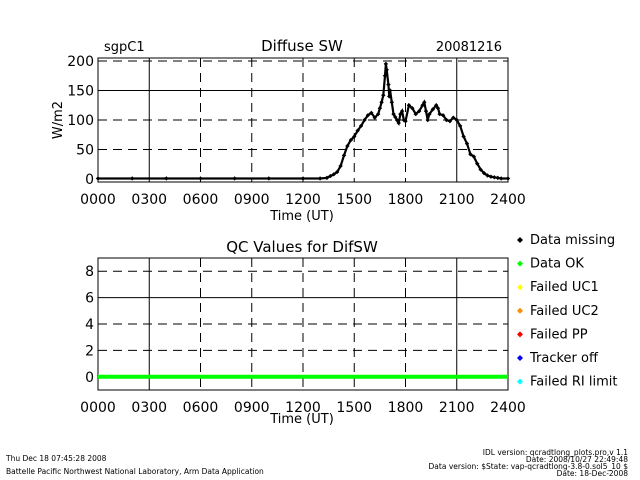 The width and height of the screenshot is (640, 480). I want to click on y-tick-label: 6, so click(89, 299).